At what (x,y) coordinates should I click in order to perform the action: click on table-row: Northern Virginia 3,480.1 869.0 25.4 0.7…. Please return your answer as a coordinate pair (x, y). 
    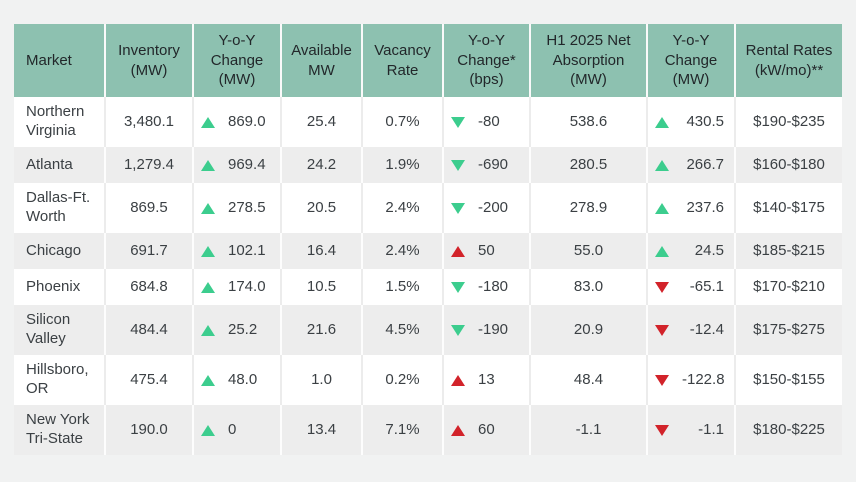
    Looking at the image, I should click on (428, 122).